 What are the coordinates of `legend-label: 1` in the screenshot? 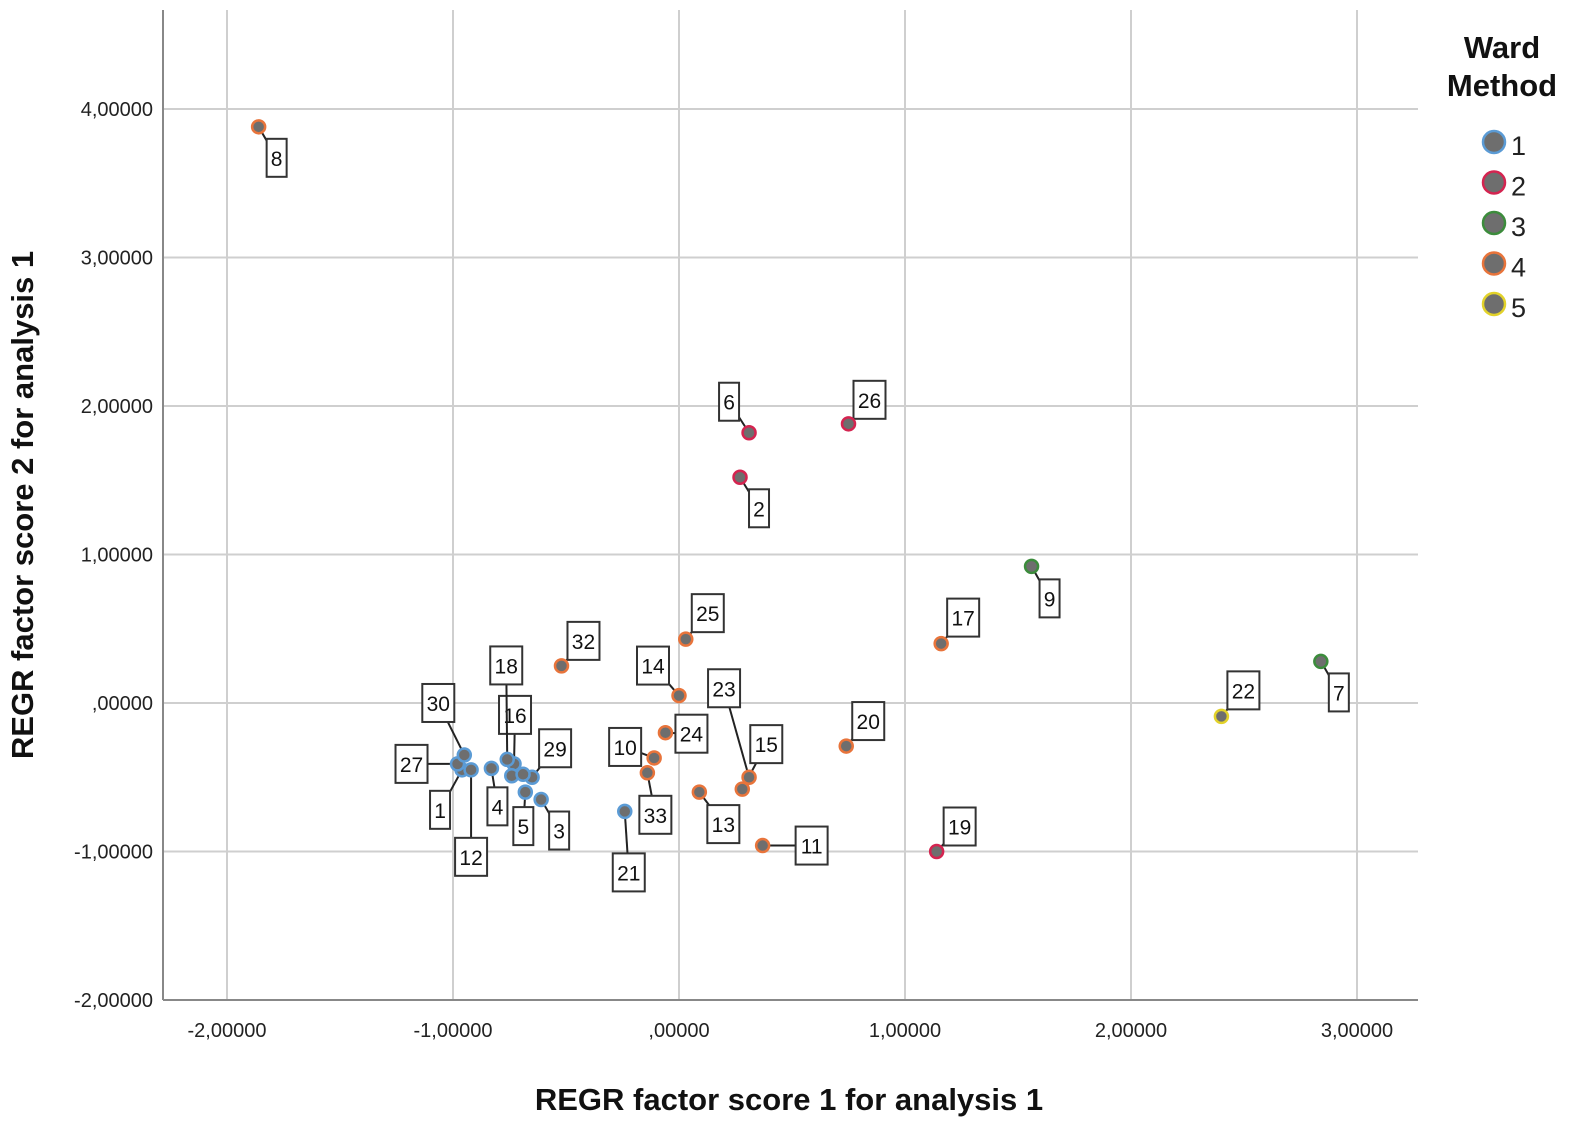 It's located at (1518, 146).